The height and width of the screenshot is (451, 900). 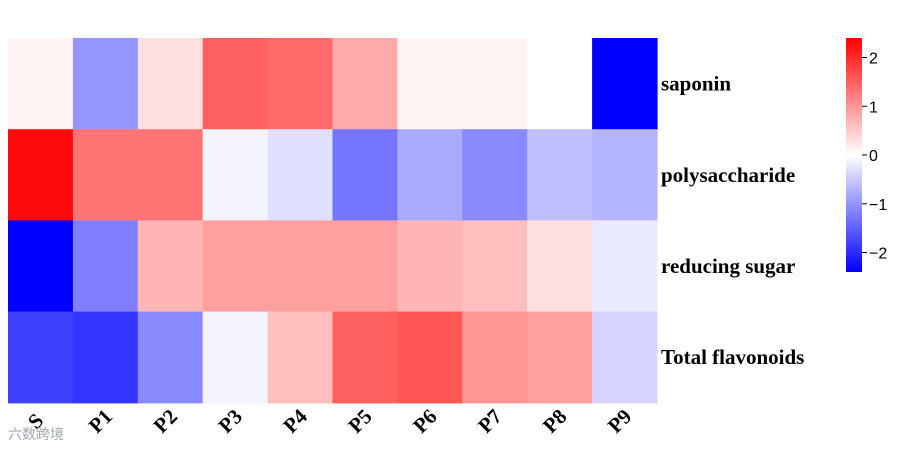 I want to click on heatmap-cell-total-flavonoids-p2, so click(x=170, y=357).